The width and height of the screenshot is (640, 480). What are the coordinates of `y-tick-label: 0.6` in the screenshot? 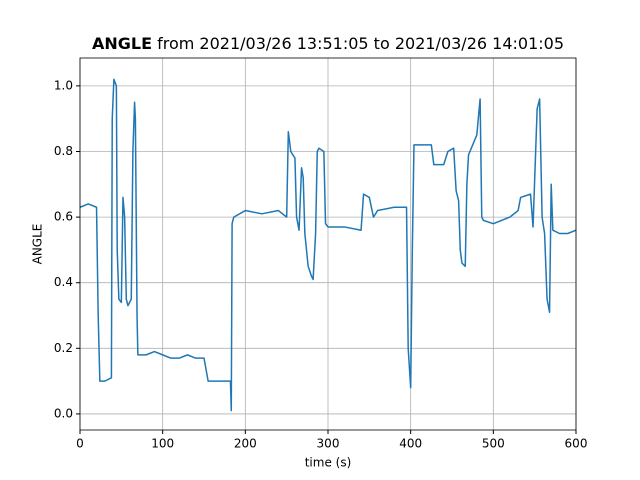 It's located at (63, 217).